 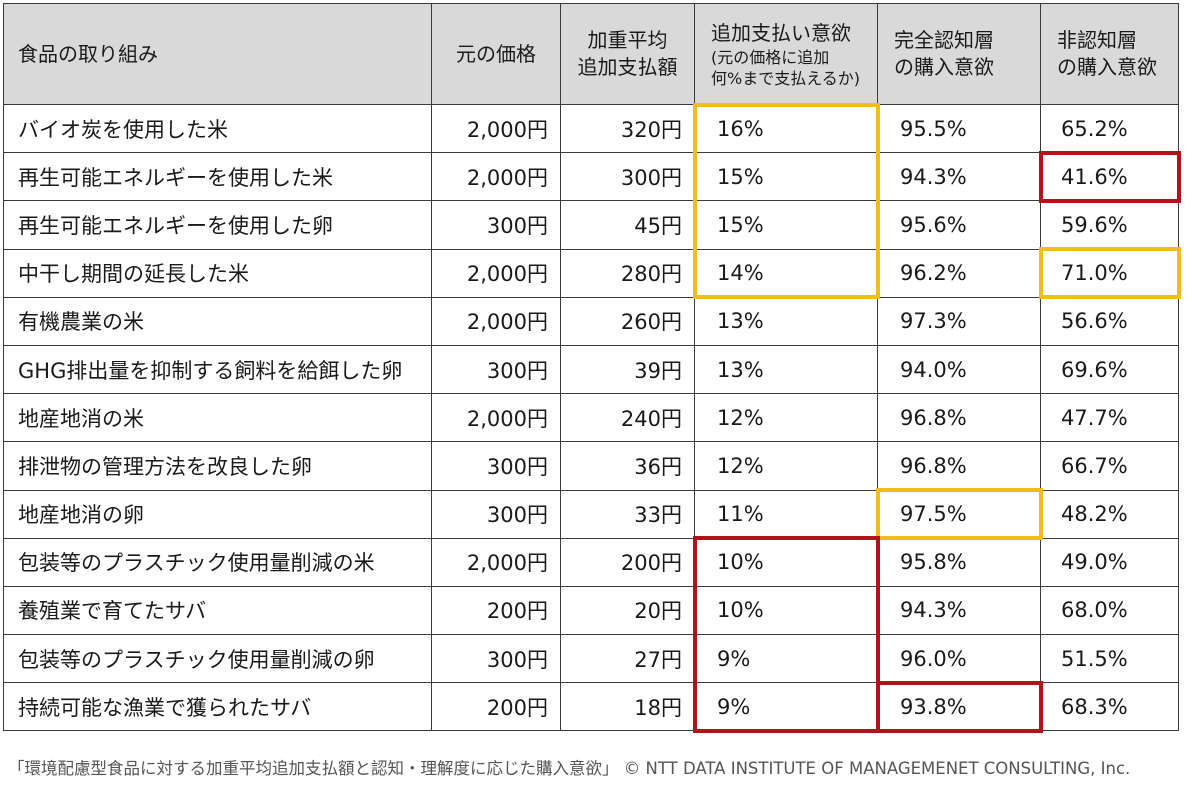 I want to click on table-row: 中干し期間の延長した米 2,000円 280円 14% 96.2% 71.0%, so click(x=591, y=273).